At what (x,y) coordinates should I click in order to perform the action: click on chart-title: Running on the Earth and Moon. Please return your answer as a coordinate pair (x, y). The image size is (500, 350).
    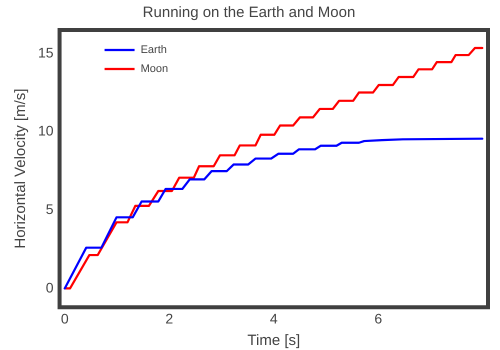
    Looking at the image, I should click on (249, 13).